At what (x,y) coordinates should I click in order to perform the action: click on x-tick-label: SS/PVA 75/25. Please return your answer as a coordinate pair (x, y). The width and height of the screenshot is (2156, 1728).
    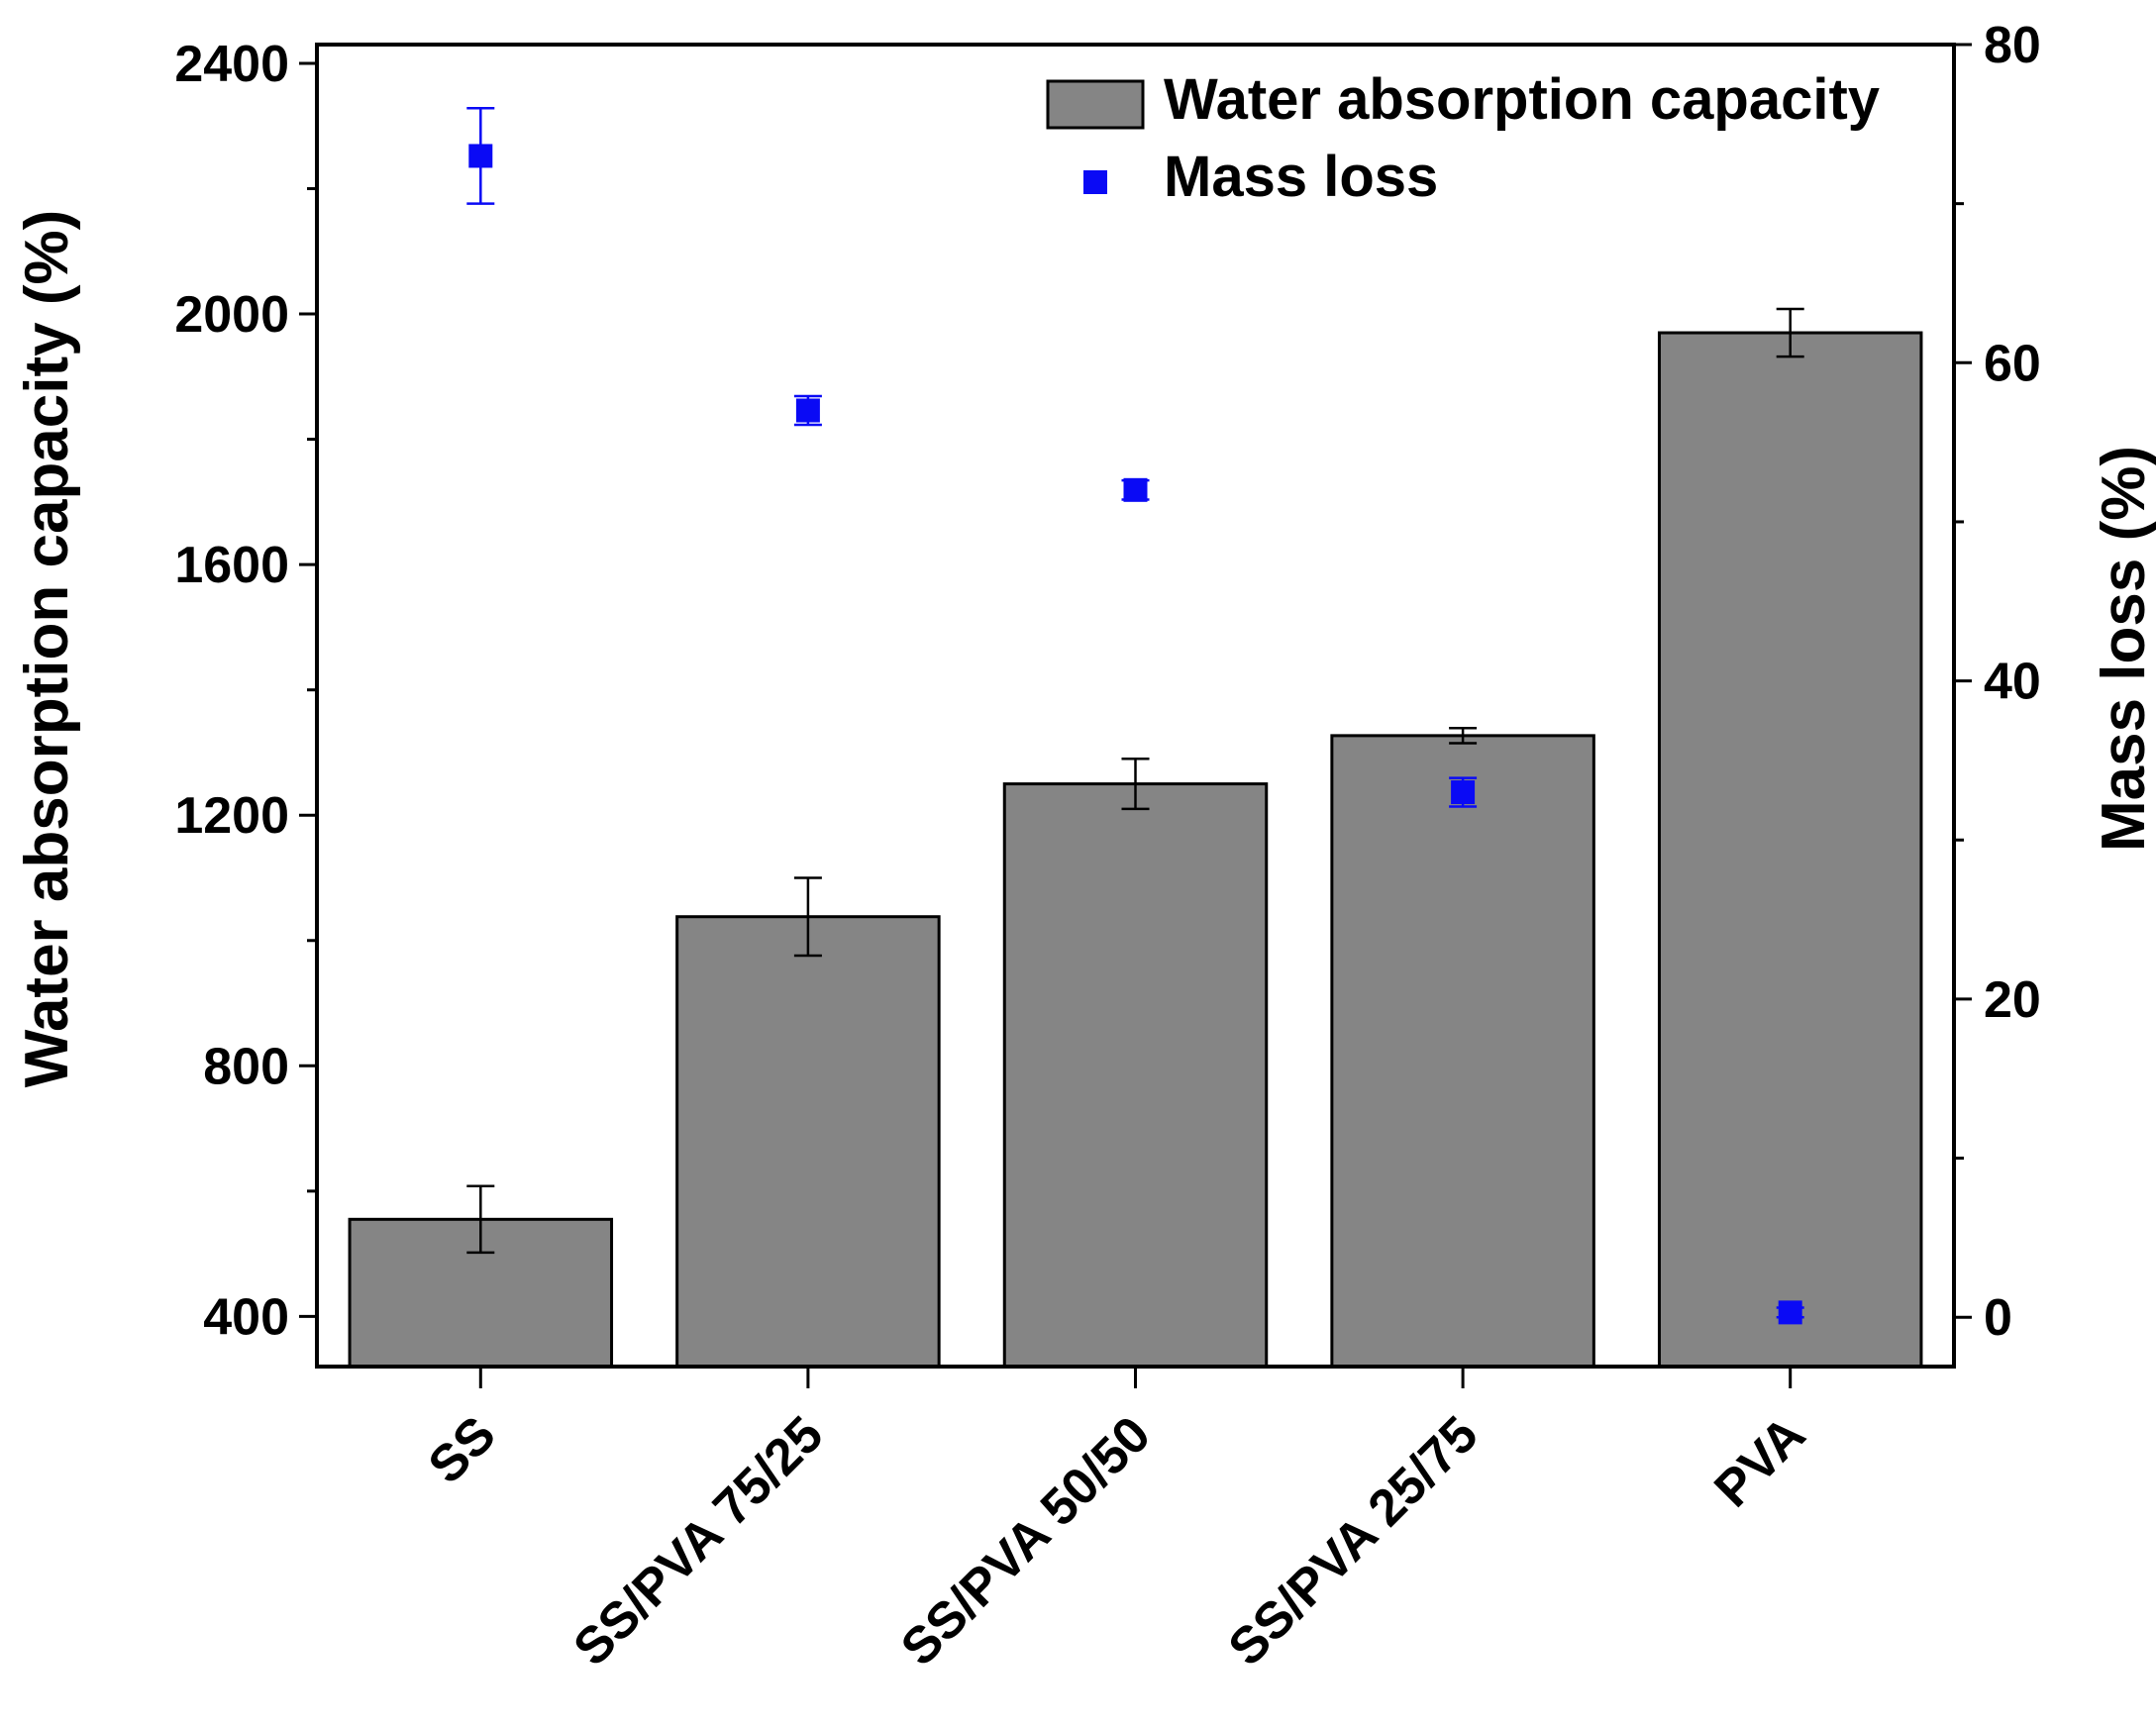
    Looking at the image, I should click on (698, 1541).